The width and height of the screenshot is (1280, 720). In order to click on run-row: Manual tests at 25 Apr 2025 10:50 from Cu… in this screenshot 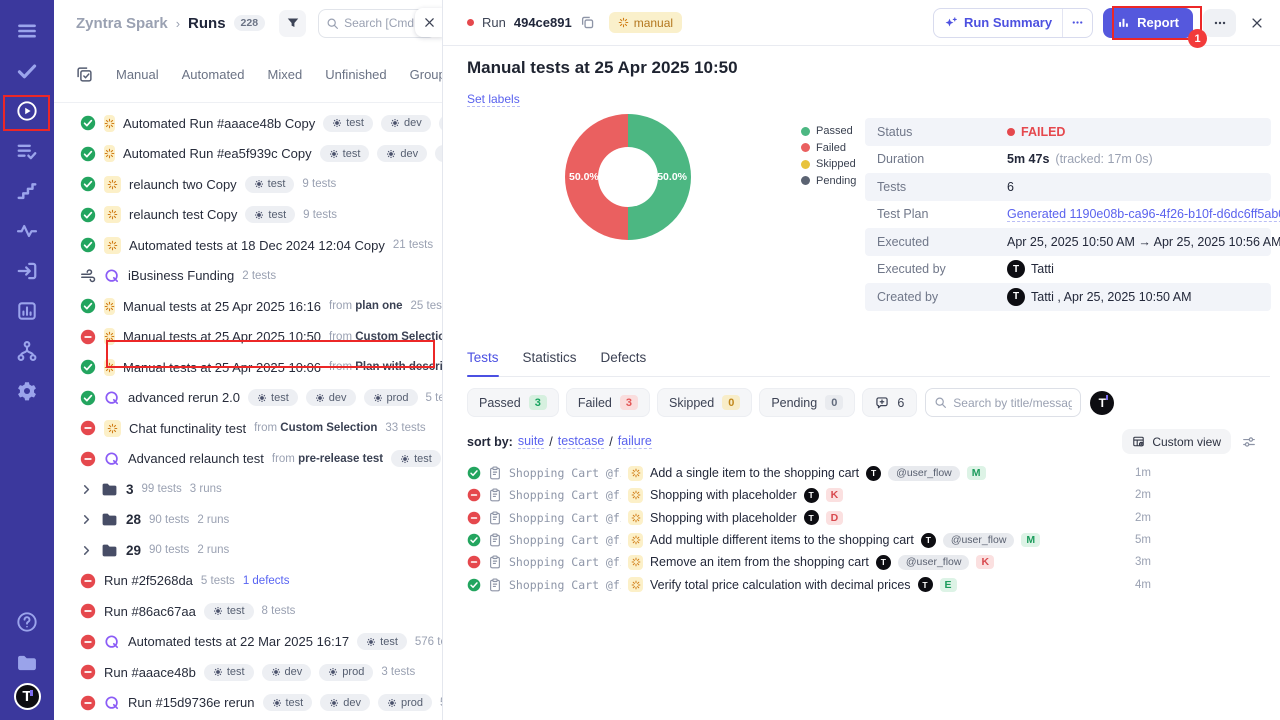, I will do `click(248, 337)`.